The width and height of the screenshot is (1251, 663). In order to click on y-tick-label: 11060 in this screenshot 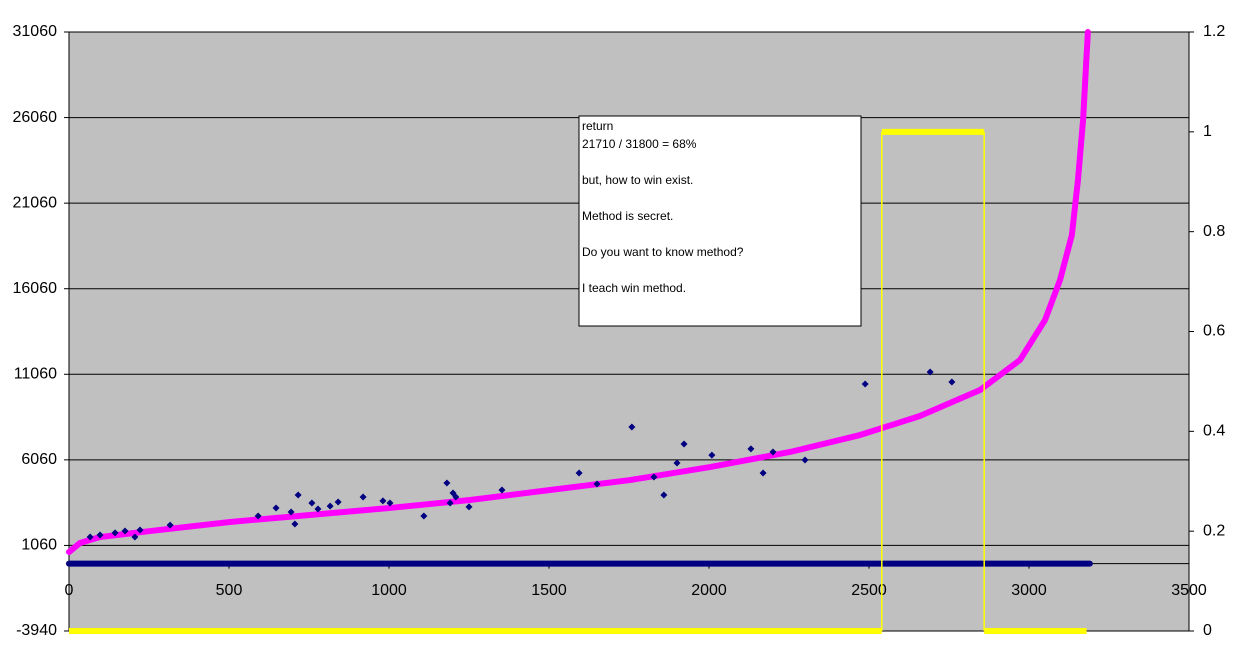, I will do `click(35, 374)`.